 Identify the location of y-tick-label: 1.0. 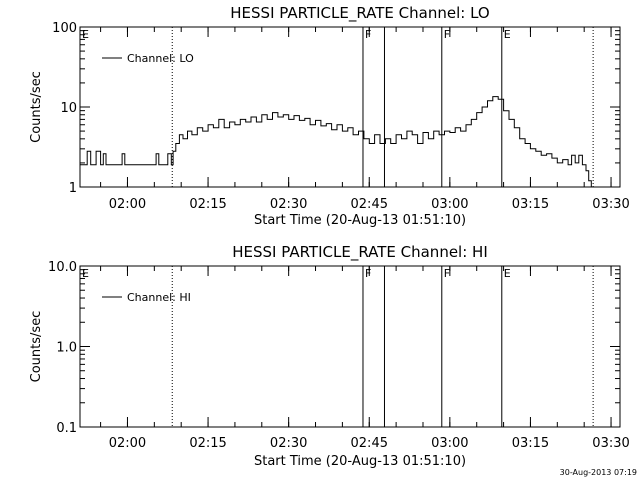
(66, 348).